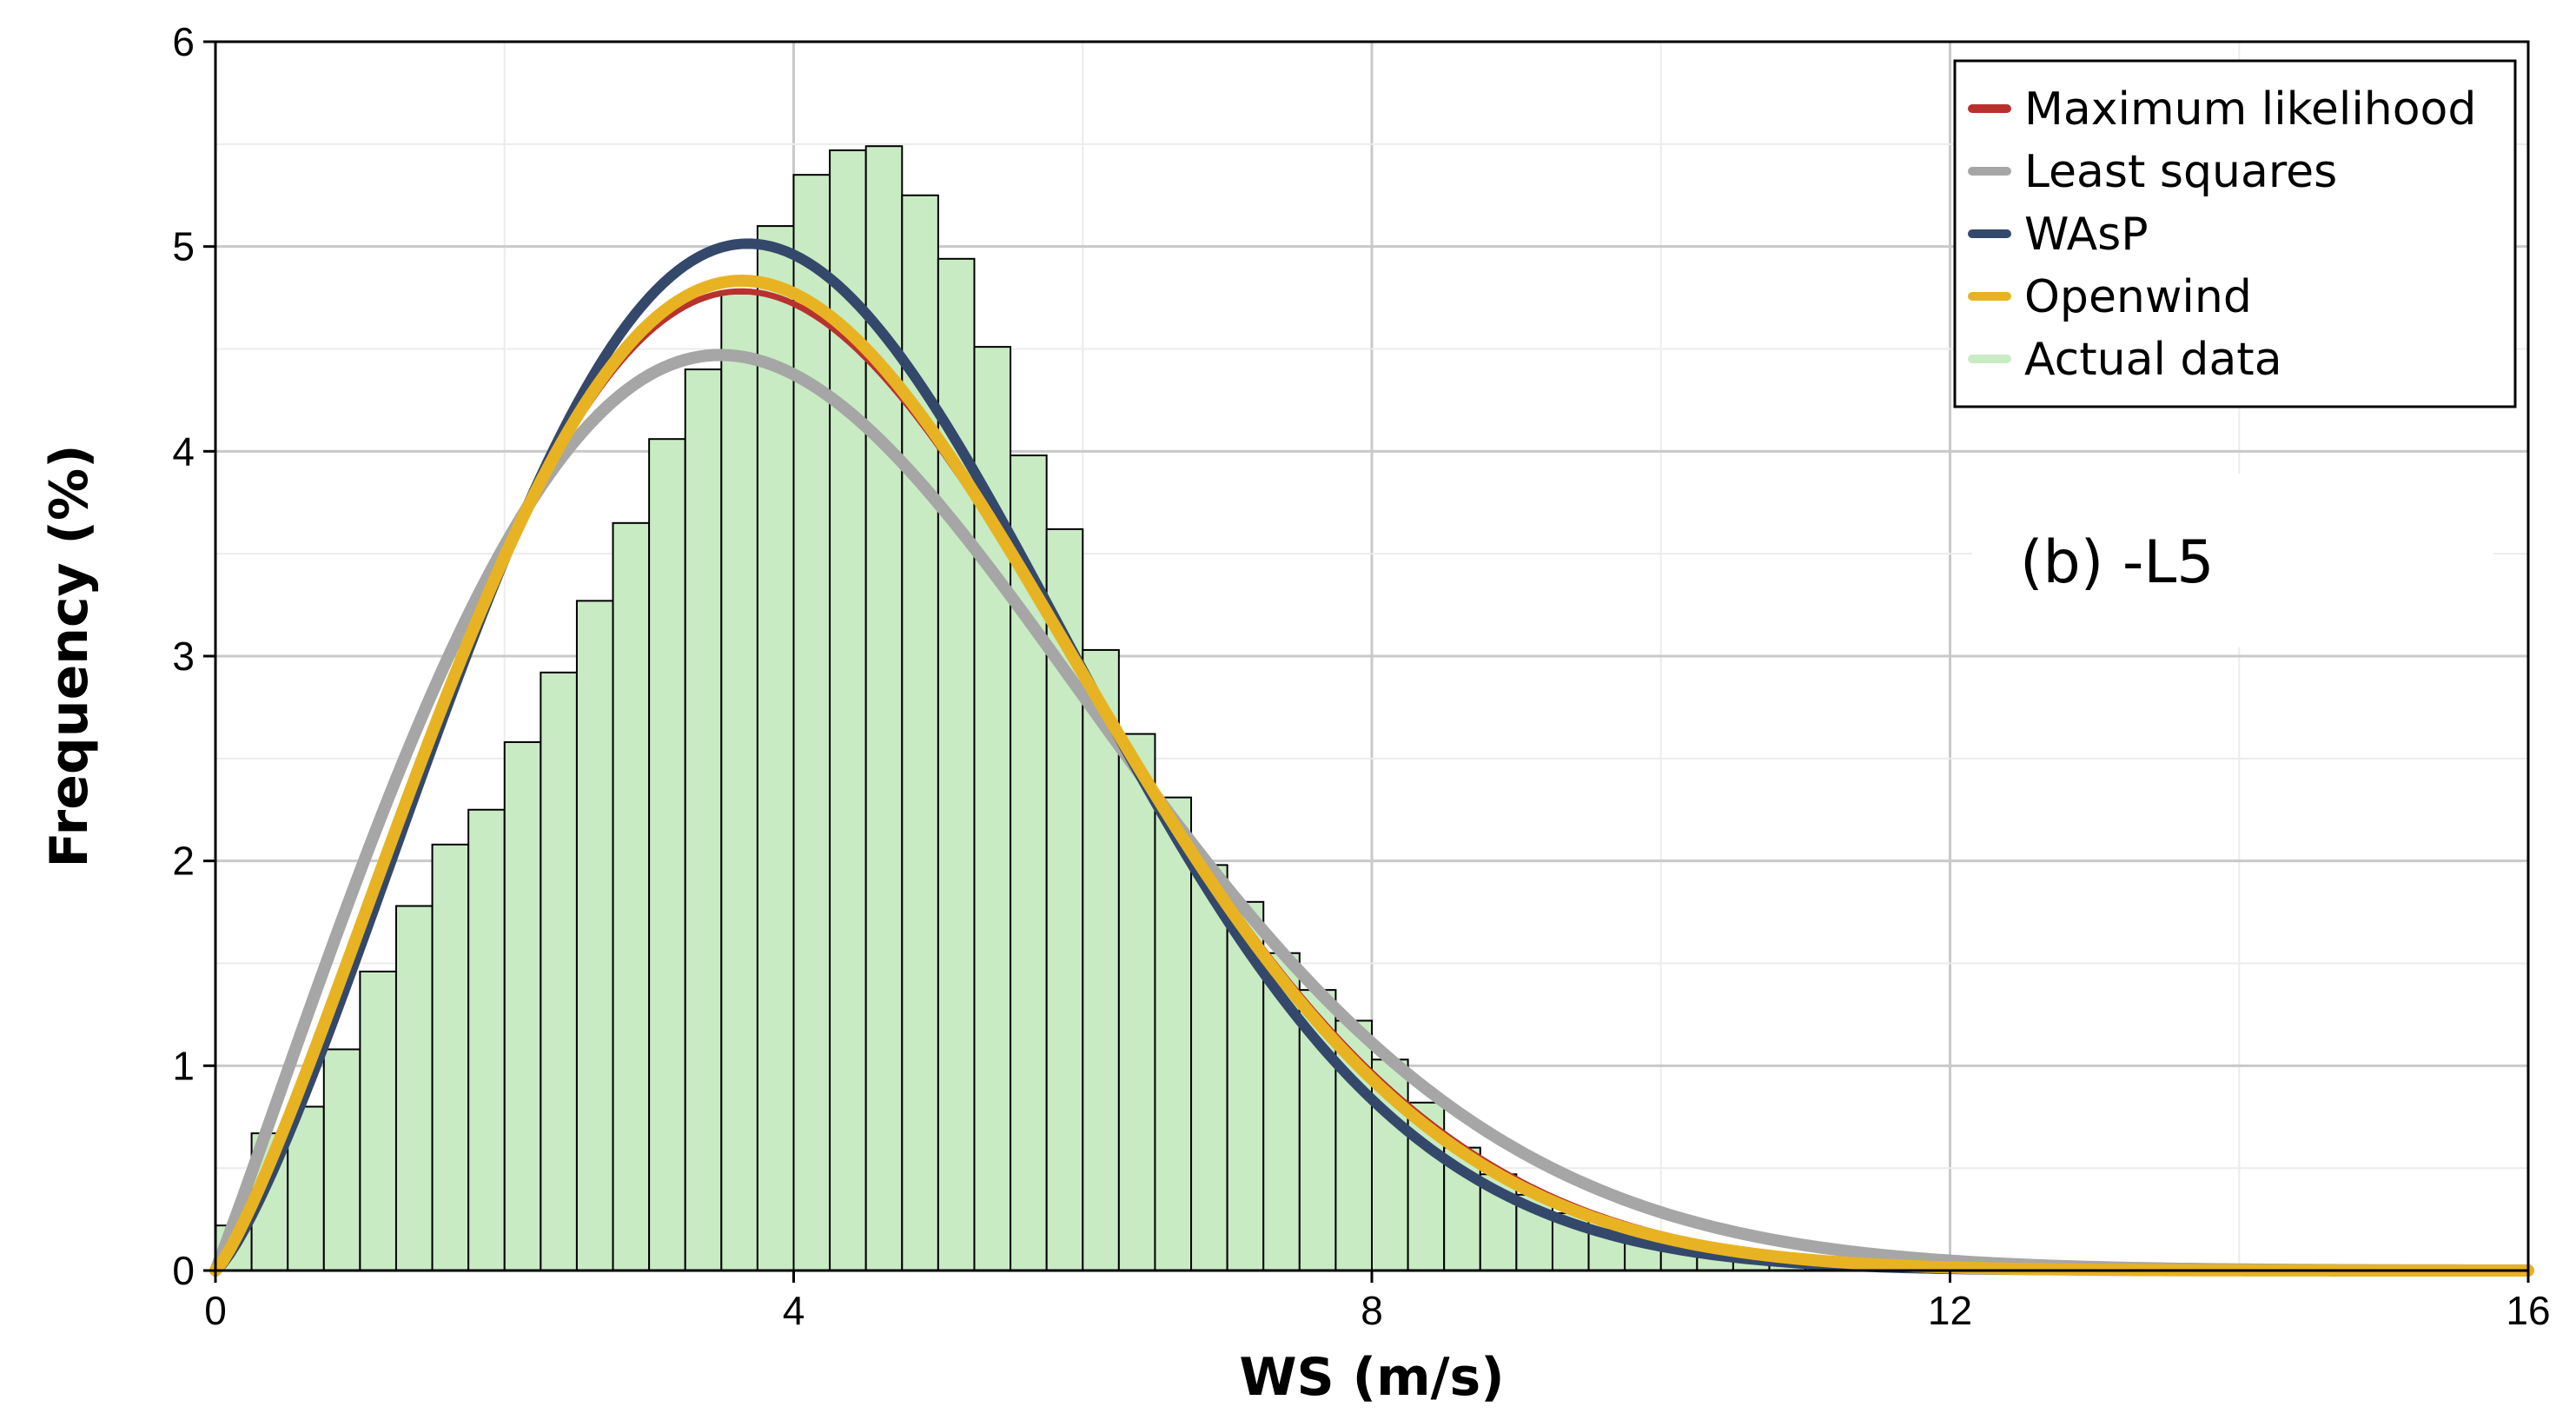 This screenshot has height=1420, width=2576. I want to click on y-tick-label: 6, so click(183, 41).